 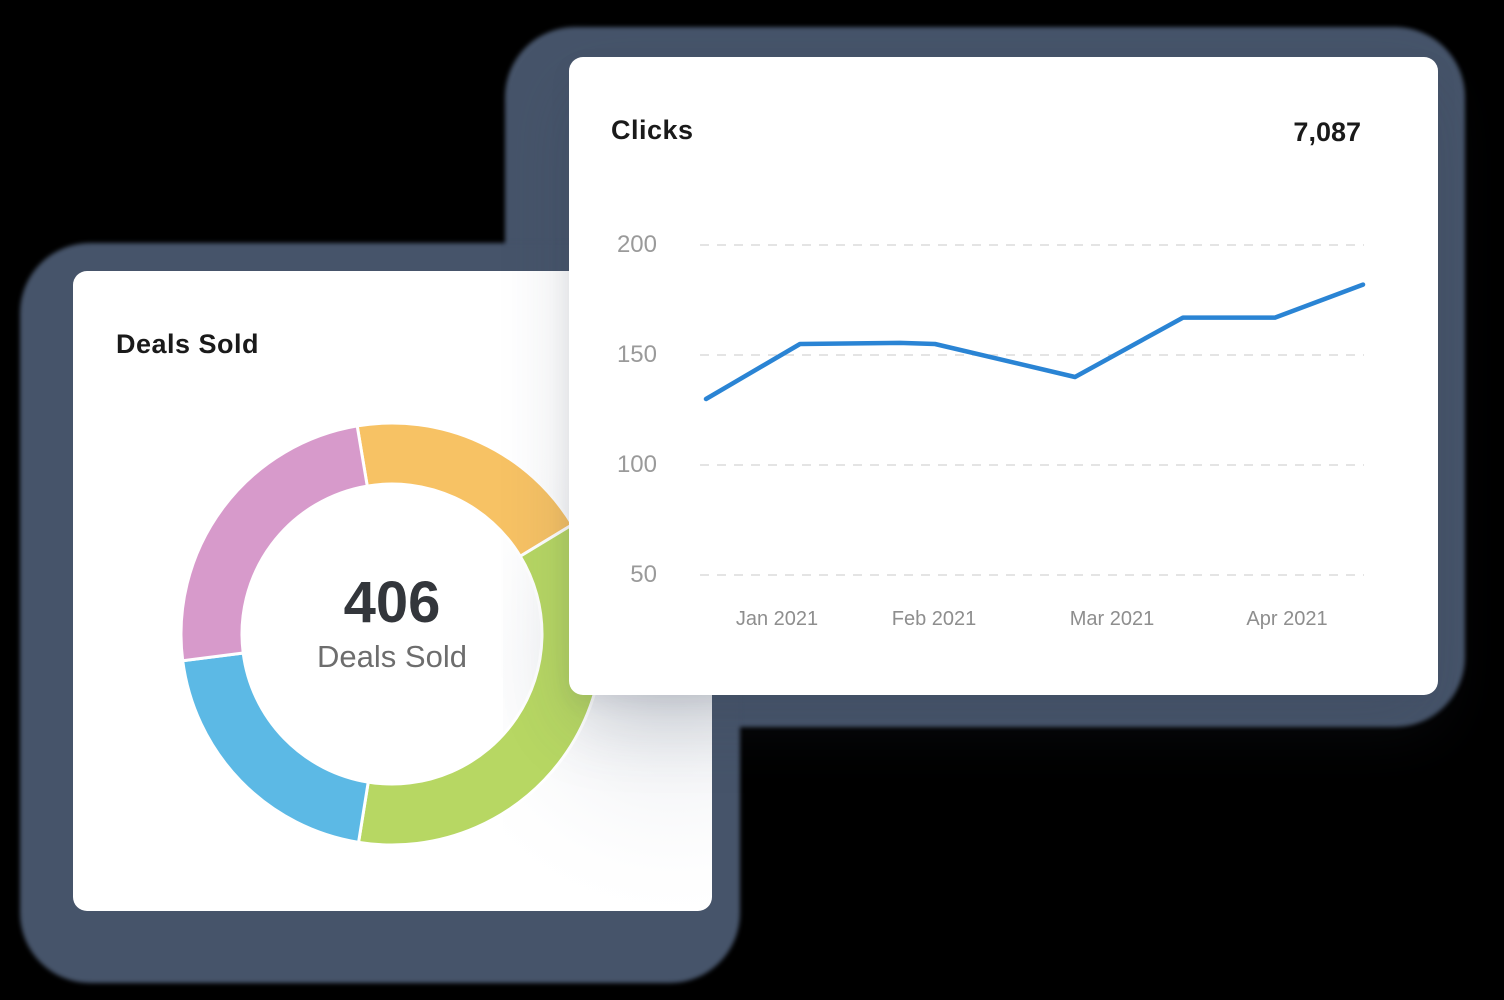 I want to click on deals-card-title: Deals Sold, so click(x=188, y=344).